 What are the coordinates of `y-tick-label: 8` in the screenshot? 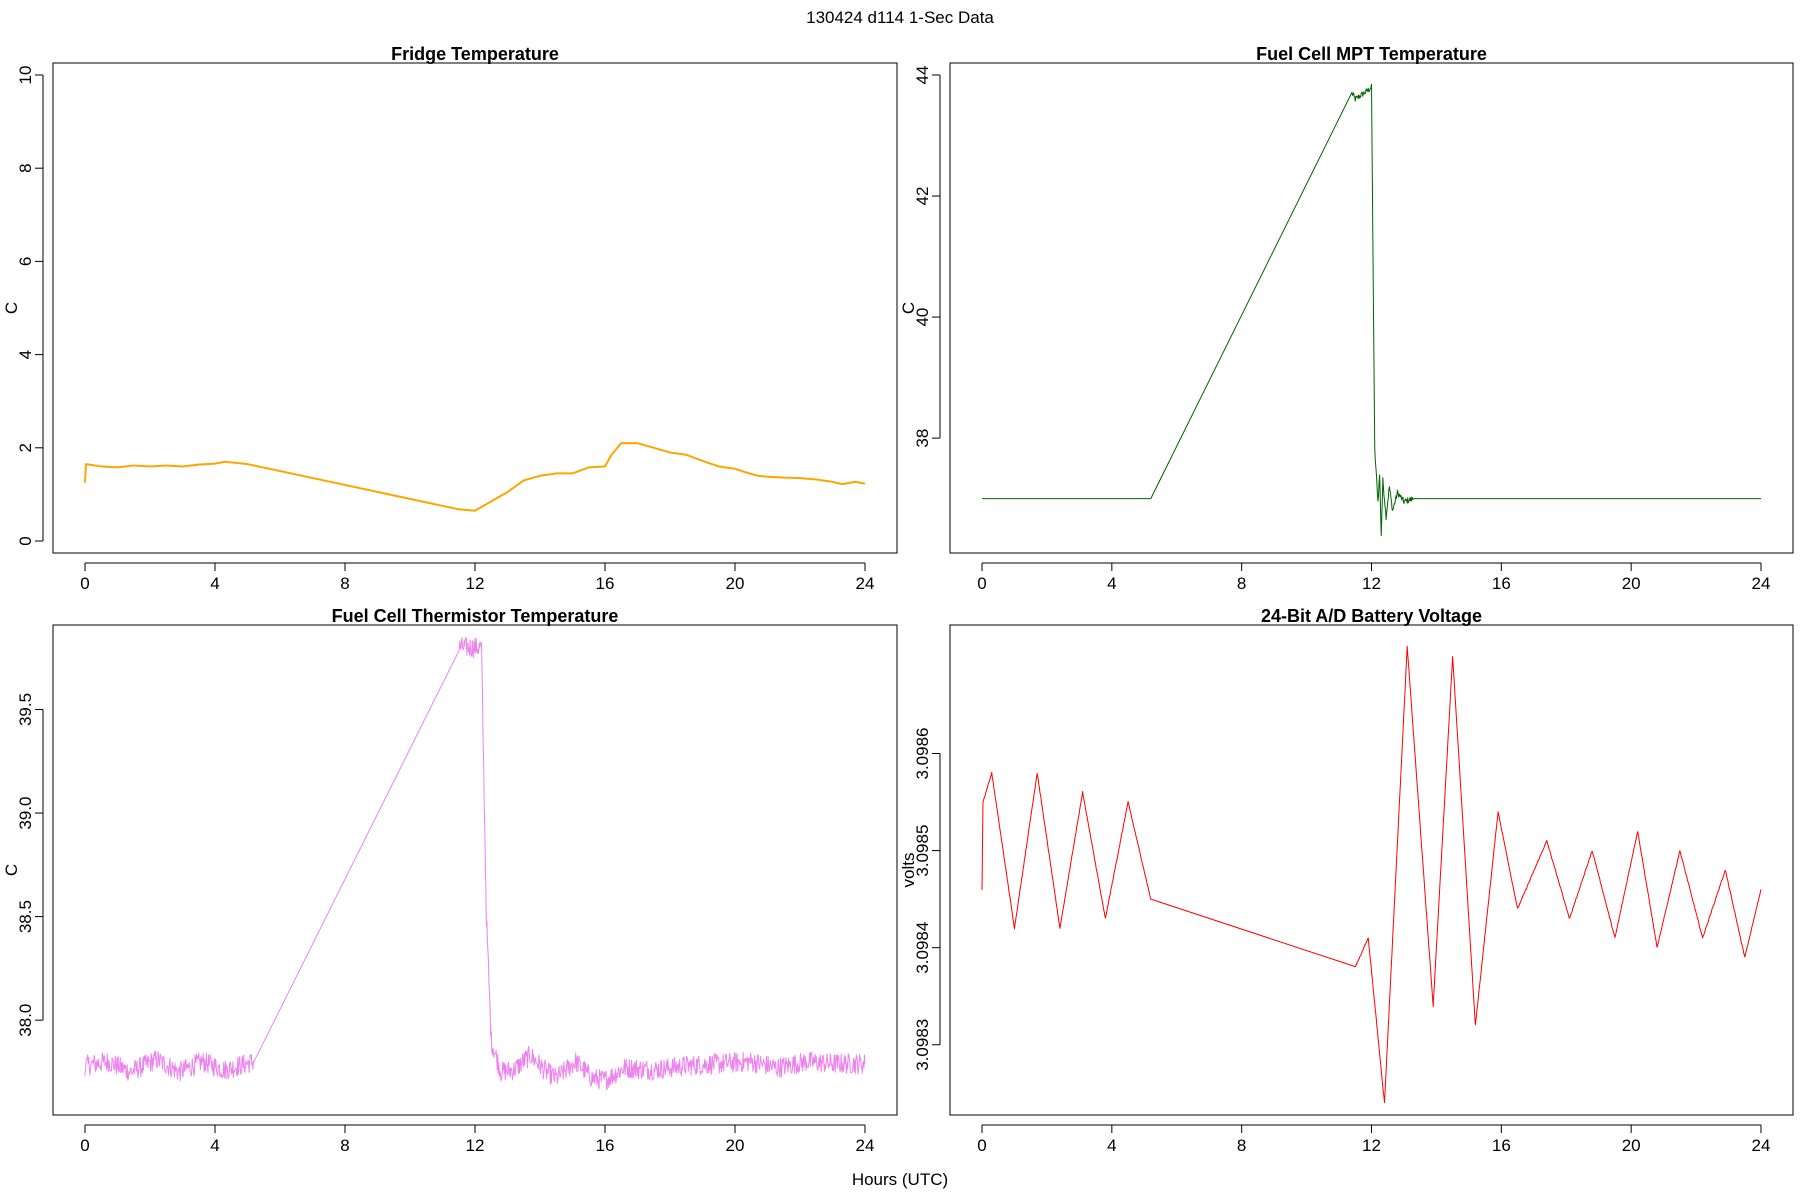 It's located at (25, 167).